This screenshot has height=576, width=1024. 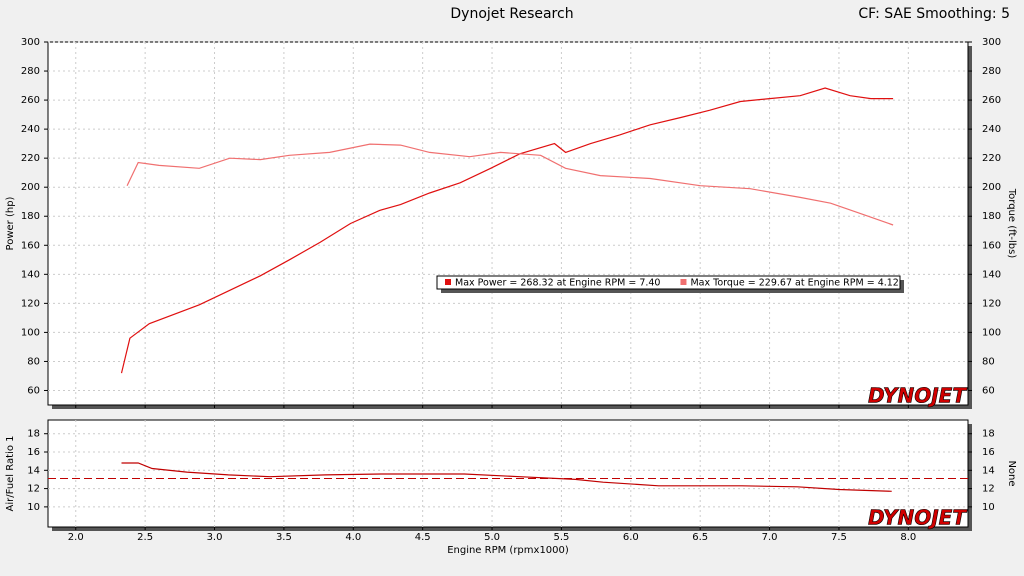 I want to click on y2-tick-label: 100, so click(x=991, y=332).